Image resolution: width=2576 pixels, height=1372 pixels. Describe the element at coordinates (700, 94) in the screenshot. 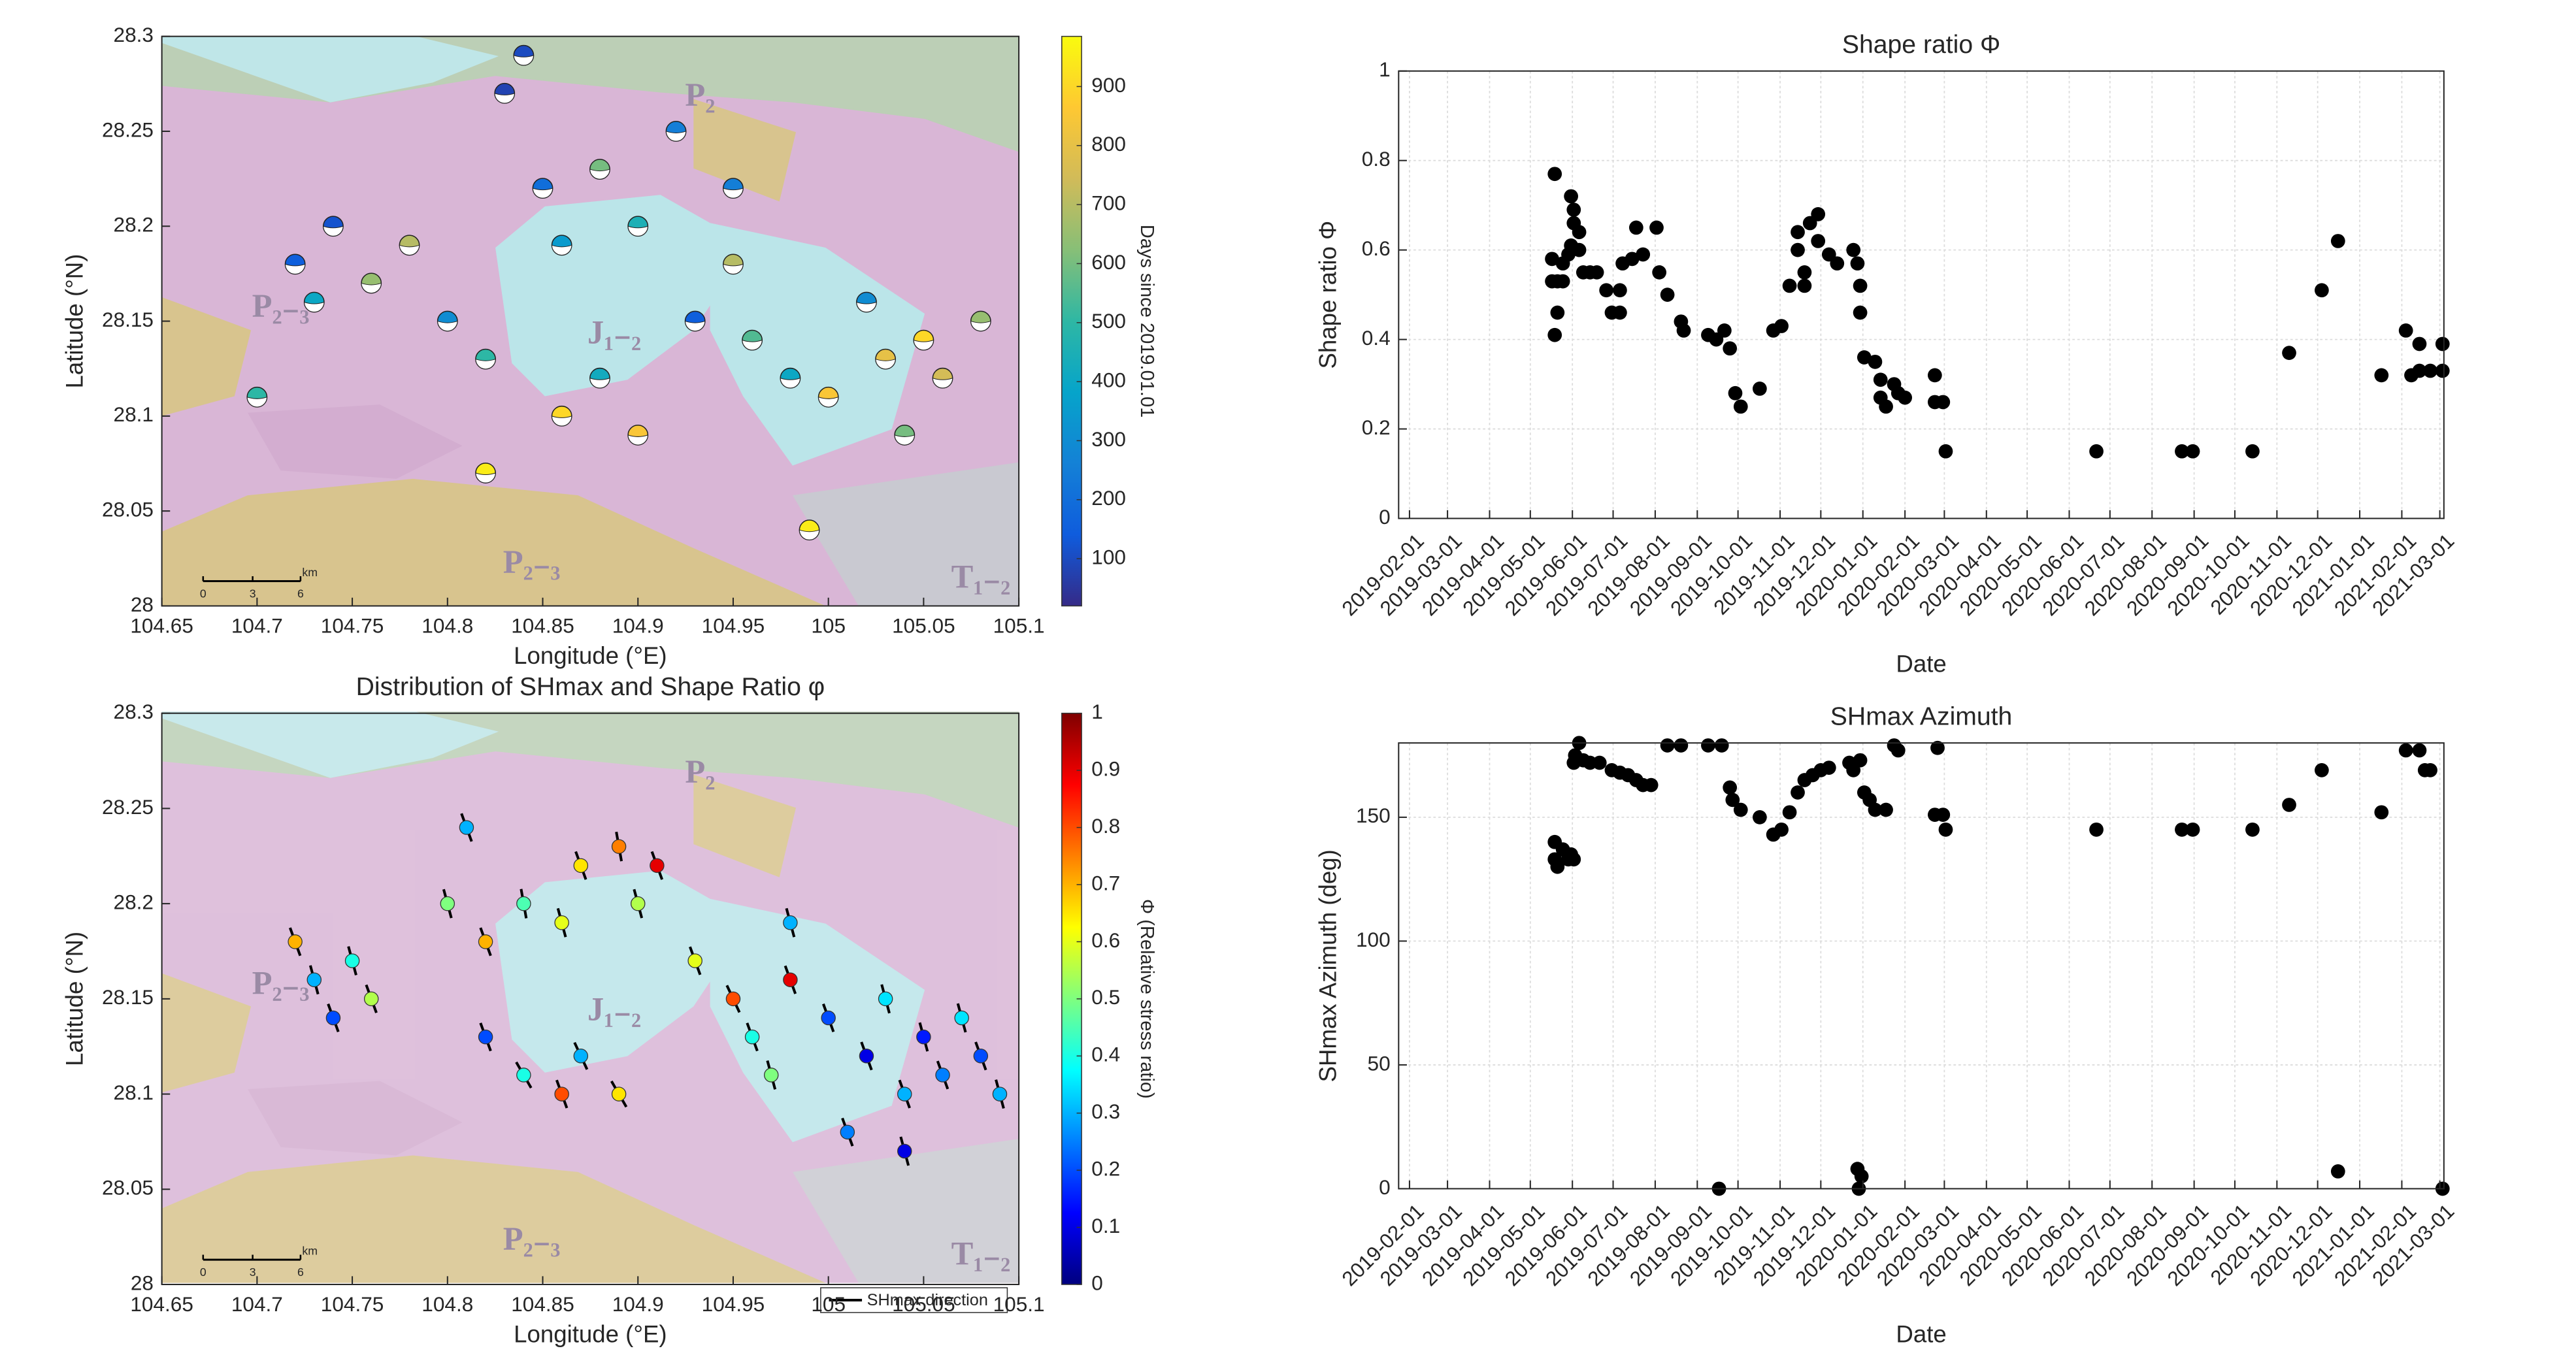

I see `map-label: P₂` at that location.